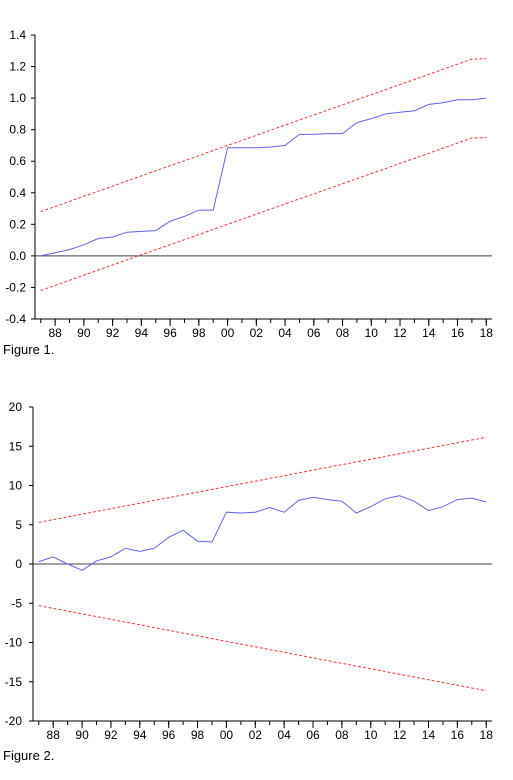 The height and width of the screenshot is (780, 513). Describe the element at coordinates (17, 193) in the screenshot. I see `fig1-y-tick-label: 0.4` at that location.